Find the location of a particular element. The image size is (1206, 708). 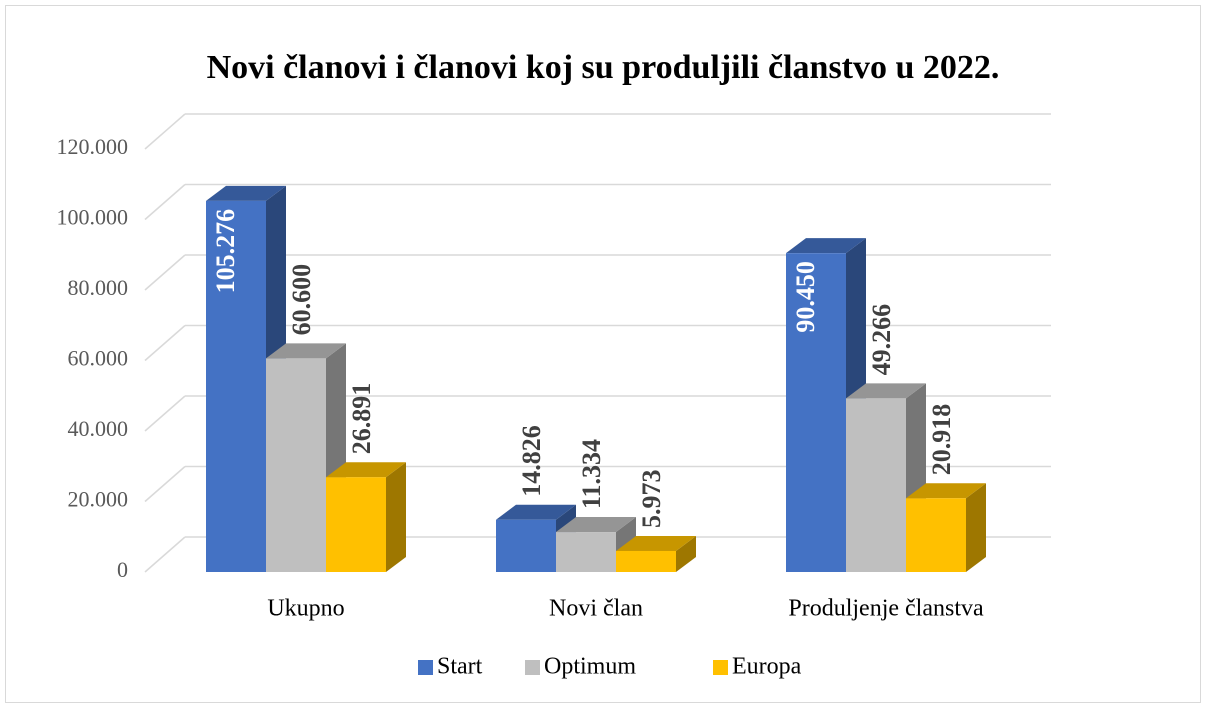

y-tick-label: 120.000 is located at coordinates (93, 146).